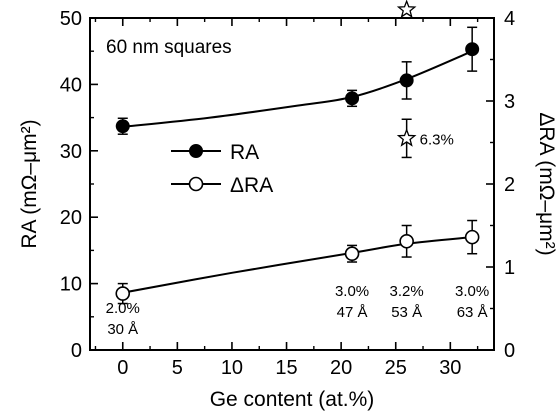  Describe the element at coordinates (122, 329) in the screenshot. I see `data-label: 30 Å` at that location.